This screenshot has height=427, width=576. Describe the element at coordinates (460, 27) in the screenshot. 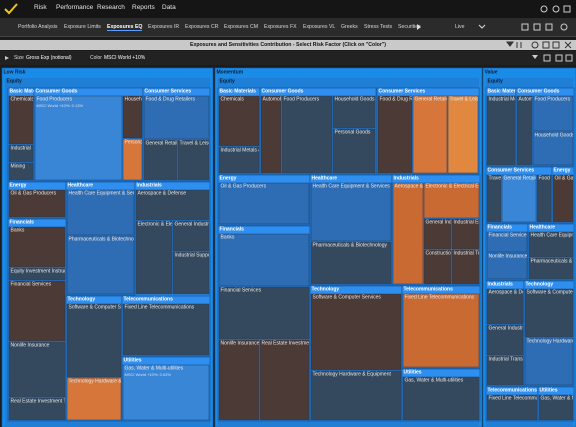

I see `mode-select: Live` at that location.